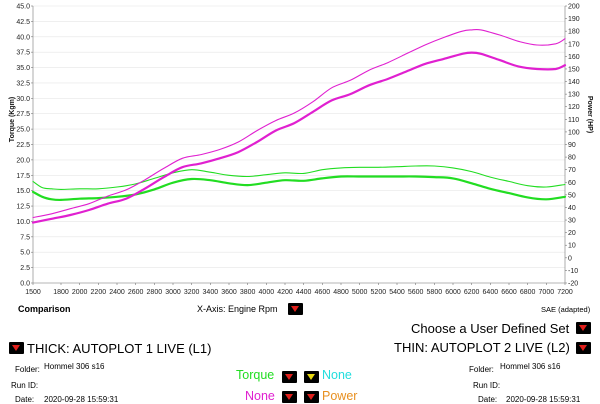 The width and height of the screenshot is (600, 404). I want to click on x-tick-label: 5600, so click(416, 292).